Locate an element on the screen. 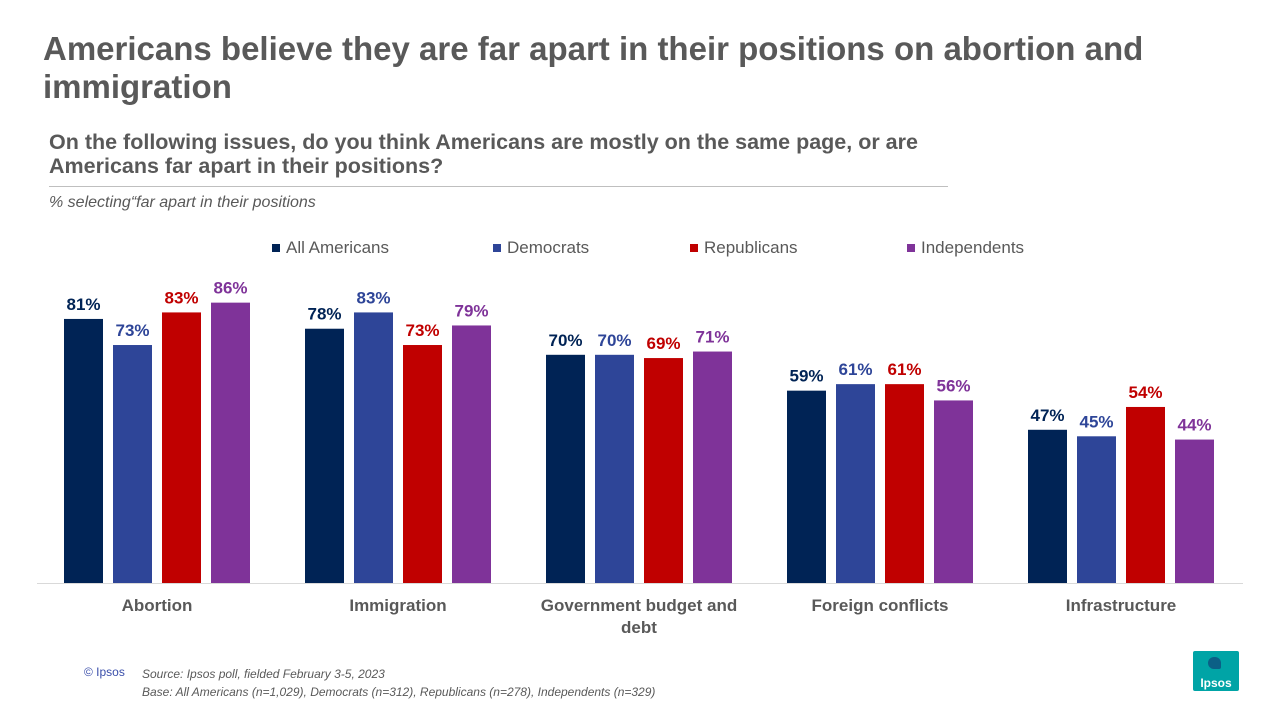 The height and width of the screenshot is (720, 1280). data-label: 45% is located at coordinates (1096, 421).